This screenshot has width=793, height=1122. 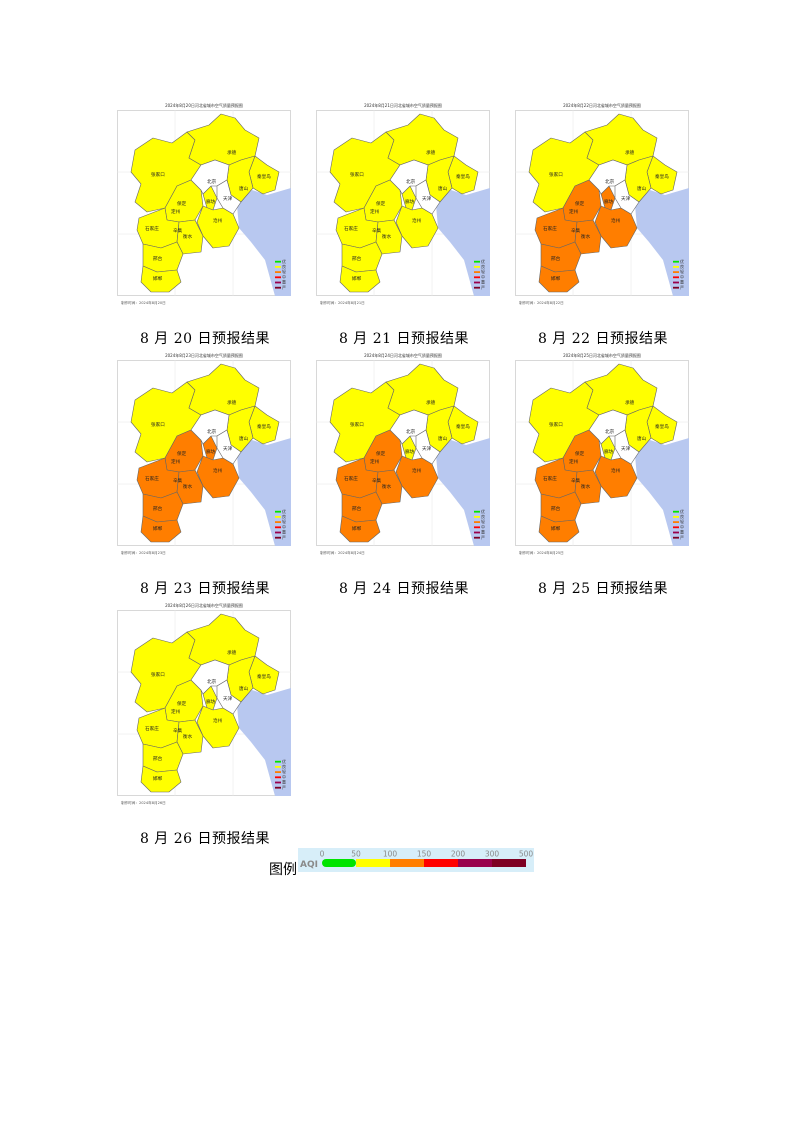 I want to click on map-title: 2024年8月23日河北省城市空气质量预报图, so click(x=204, y=355).